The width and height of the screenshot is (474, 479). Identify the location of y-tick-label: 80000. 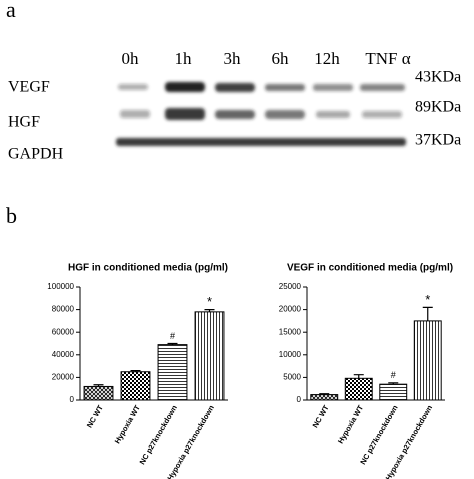
(63, 309).